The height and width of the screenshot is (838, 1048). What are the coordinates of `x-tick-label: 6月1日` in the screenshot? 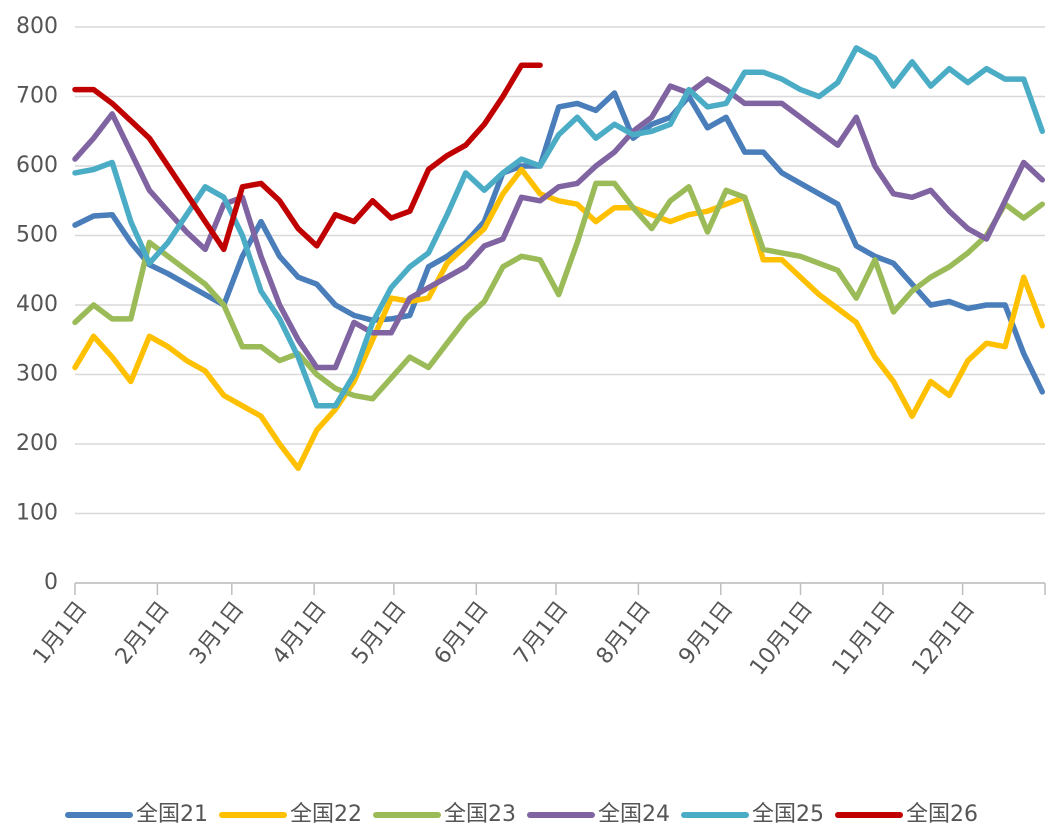 It's located at (462, 633).